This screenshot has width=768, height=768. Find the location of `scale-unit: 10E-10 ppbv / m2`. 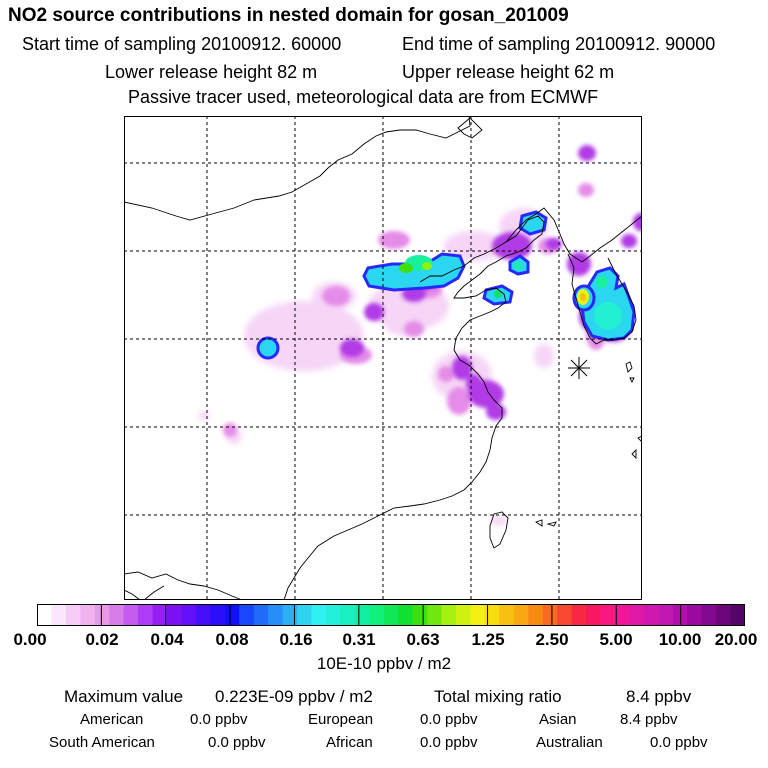

scale-unit: 10E-10 ppbv / m2 is located at coordinates (384, 663).